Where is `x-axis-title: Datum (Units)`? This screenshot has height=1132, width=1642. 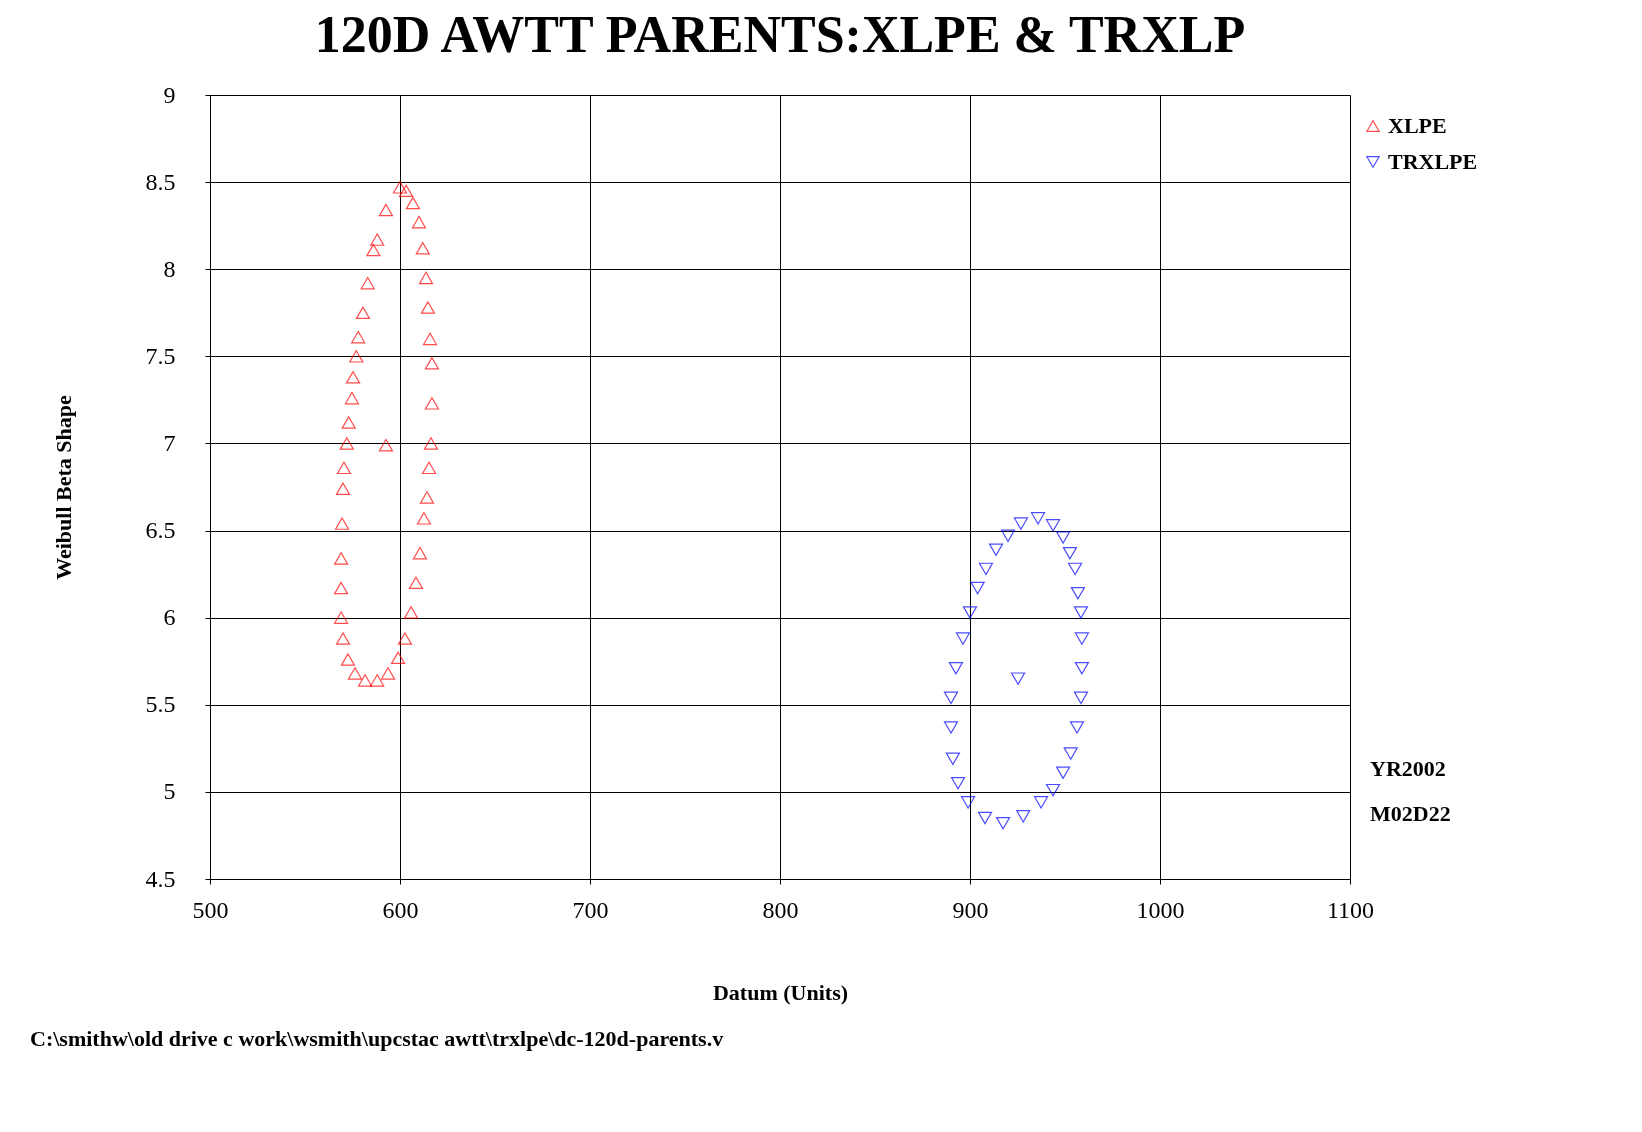
x-axis-title: Datum (Units) is located at coordinates (780, 992).